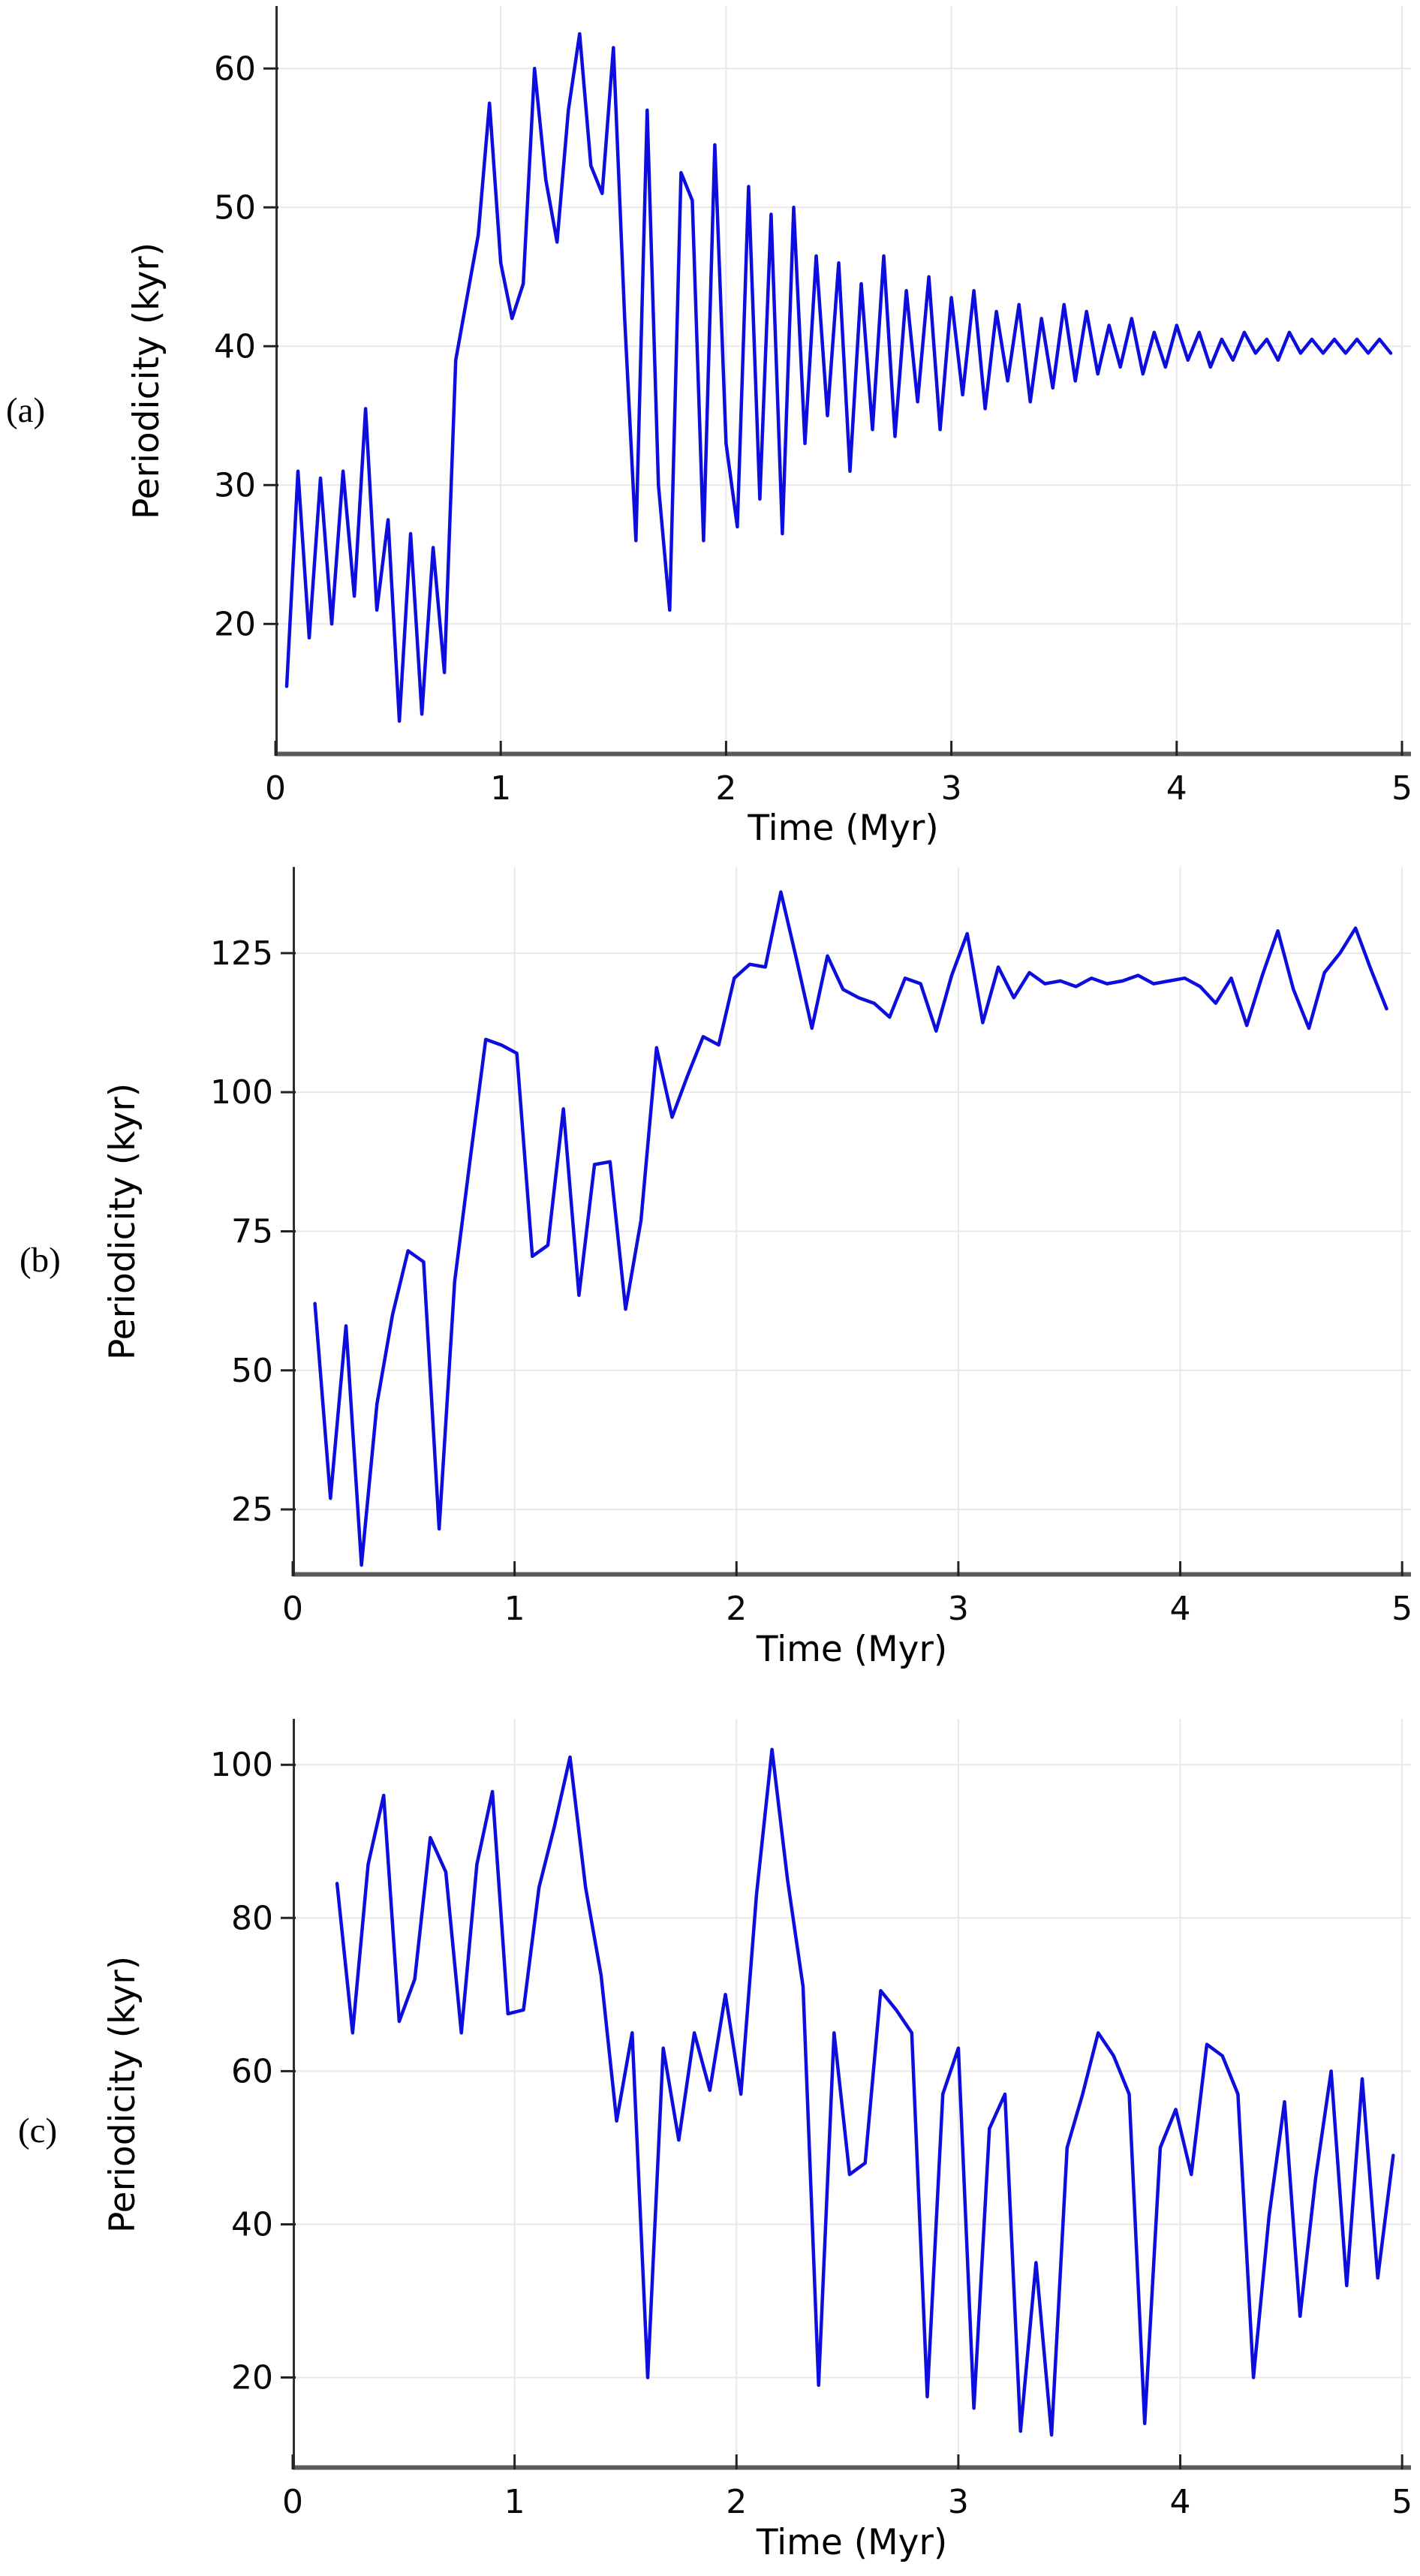 Image resolution: width=1420 pixels, height=2576 pixels. Describe the element at coordinates (122, 2094) in the screenshot. I see `y-axis-label-c: Periodicity (kyr)` at that location.